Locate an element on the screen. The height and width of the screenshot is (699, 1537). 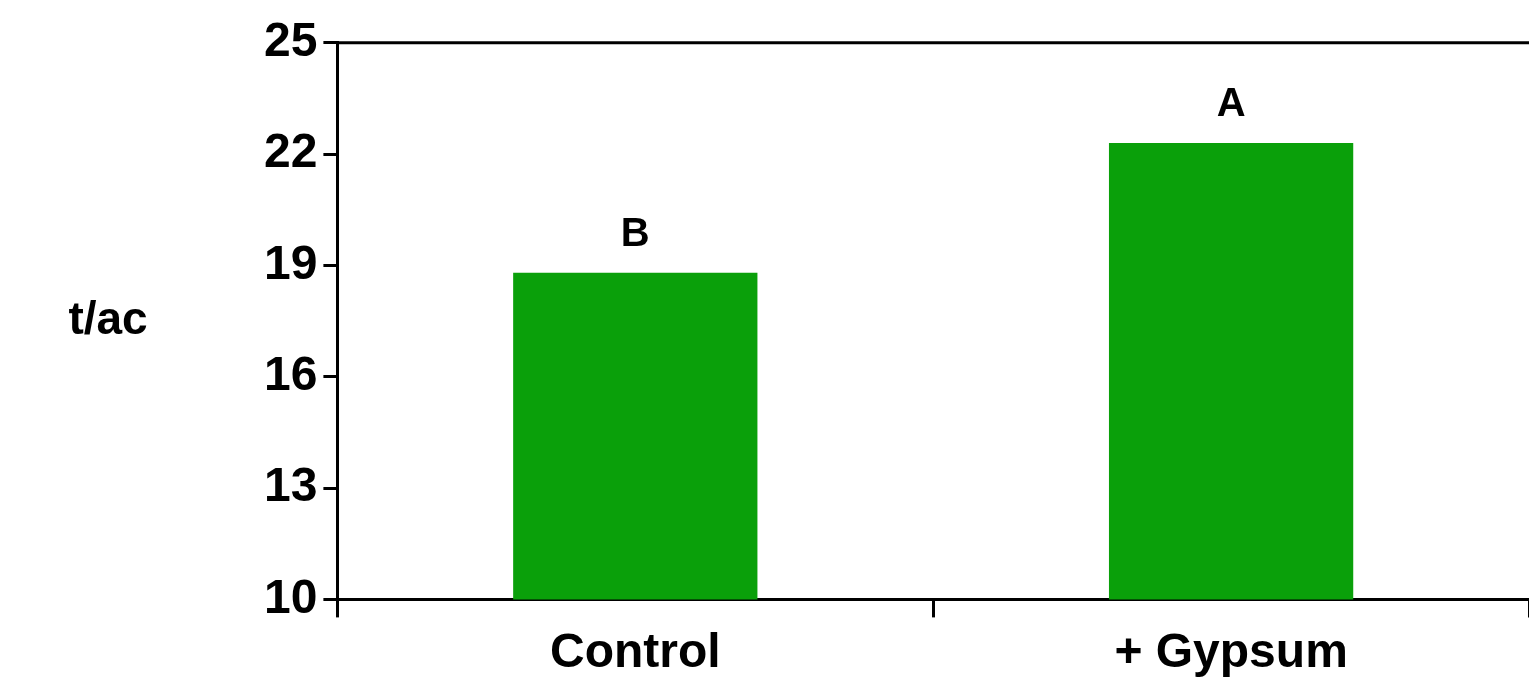
y-tick-label: 16 is located at coordinates (291, 373).